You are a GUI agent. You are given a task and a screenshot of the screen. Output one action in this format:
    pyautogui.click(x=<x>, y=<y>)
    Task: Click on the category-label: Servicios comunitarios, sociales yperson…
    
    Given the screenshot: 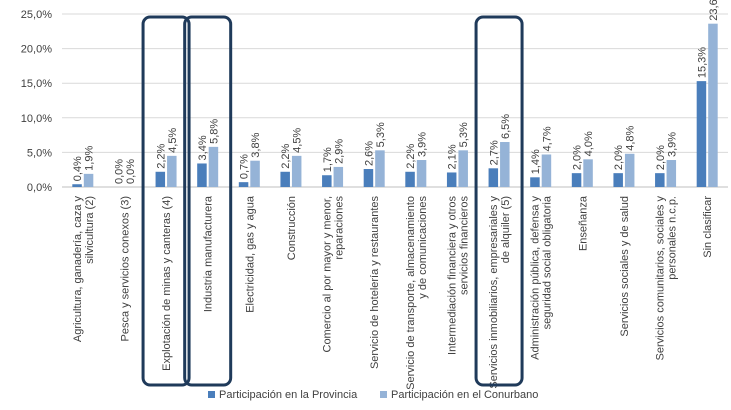 What is the action you would take?
    pyautogui.click(x=667, y=278)
    